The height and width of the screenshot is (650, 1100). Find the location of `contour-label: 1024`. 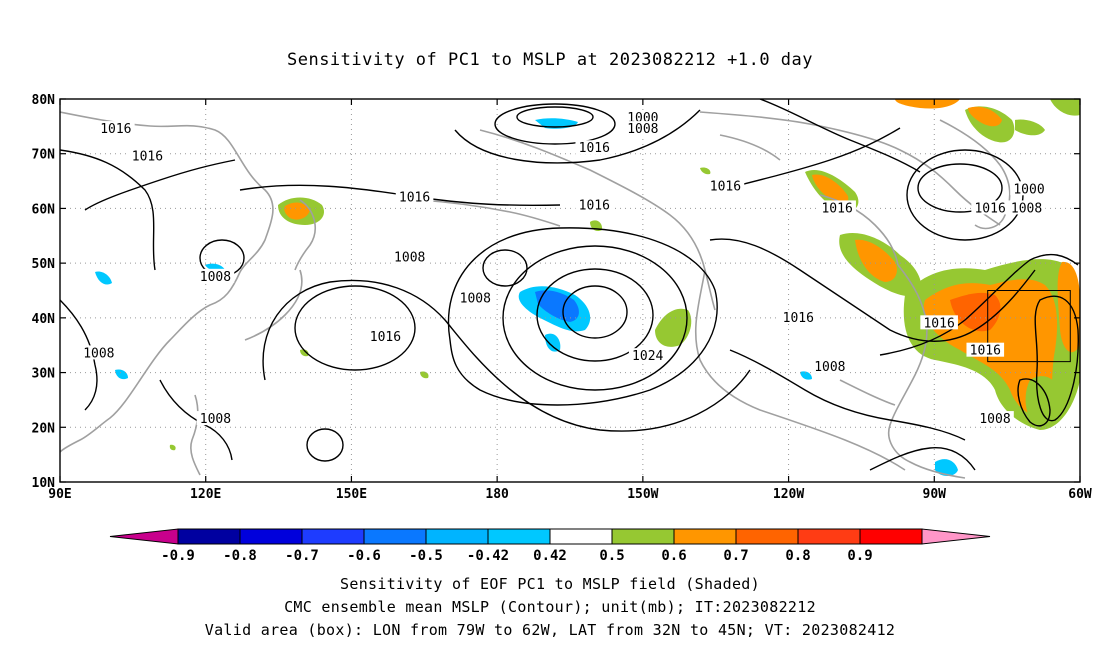

contour-label: 1024 is located at coordinates (647, 356).